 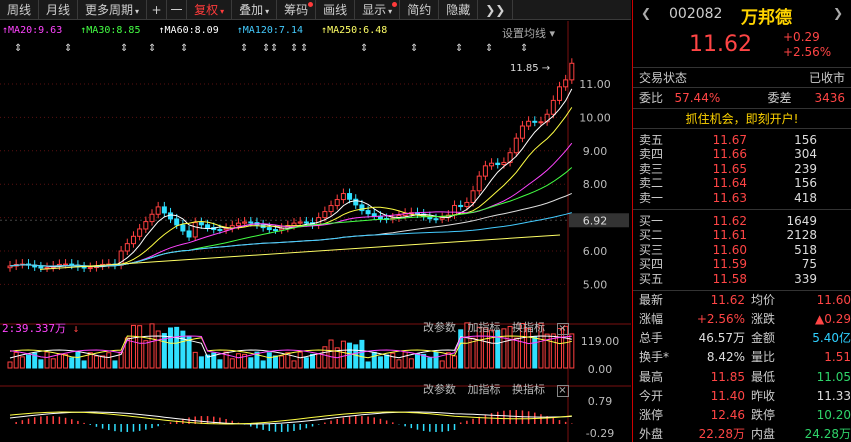 What do you see at coordinates (420, 10) in the screenshot?
I see `toolbar-button-10: 简约` at bounding box center [420, 10].